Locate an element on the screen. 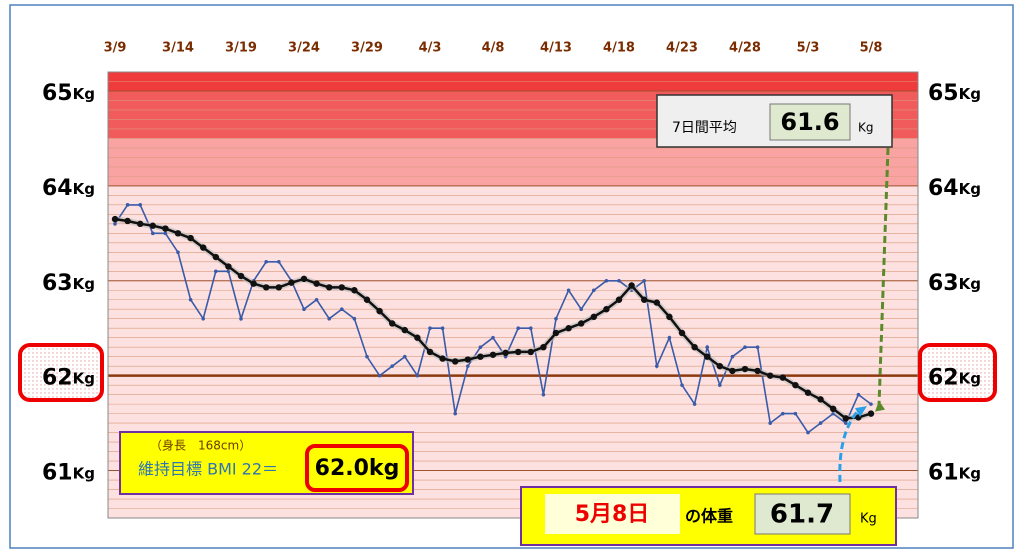 This screenshot has height=559, width=1024. weight-label: の体重 is located at coordinates (709, 516).